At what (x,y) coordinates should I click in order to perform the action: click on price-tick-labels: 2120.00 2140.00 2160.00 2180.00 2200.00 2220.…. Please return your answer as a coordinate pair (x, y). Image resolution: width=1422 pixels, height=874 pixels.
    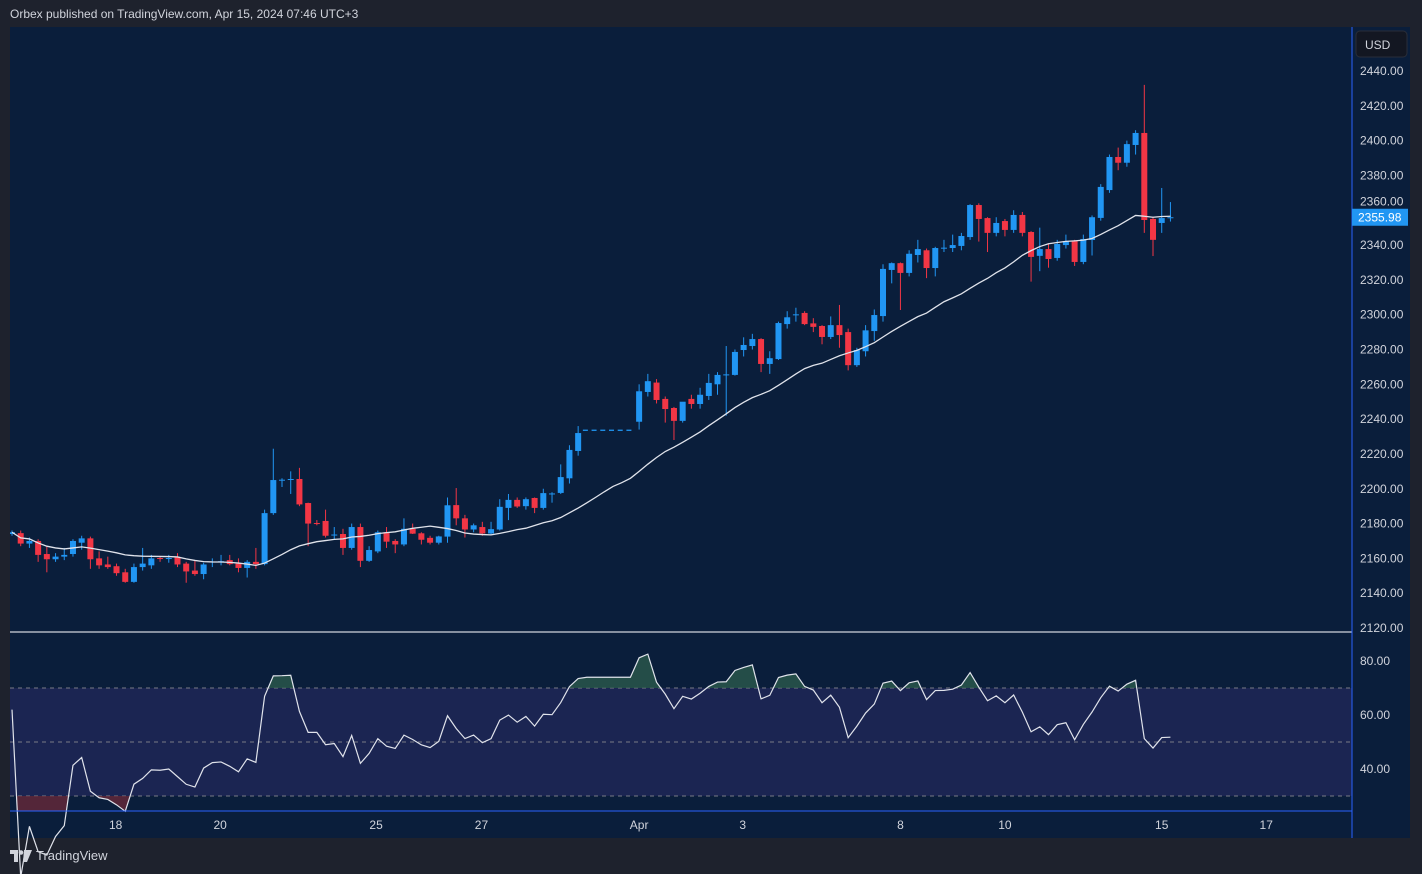
    Looking at the image, I should click on (1382, 349).